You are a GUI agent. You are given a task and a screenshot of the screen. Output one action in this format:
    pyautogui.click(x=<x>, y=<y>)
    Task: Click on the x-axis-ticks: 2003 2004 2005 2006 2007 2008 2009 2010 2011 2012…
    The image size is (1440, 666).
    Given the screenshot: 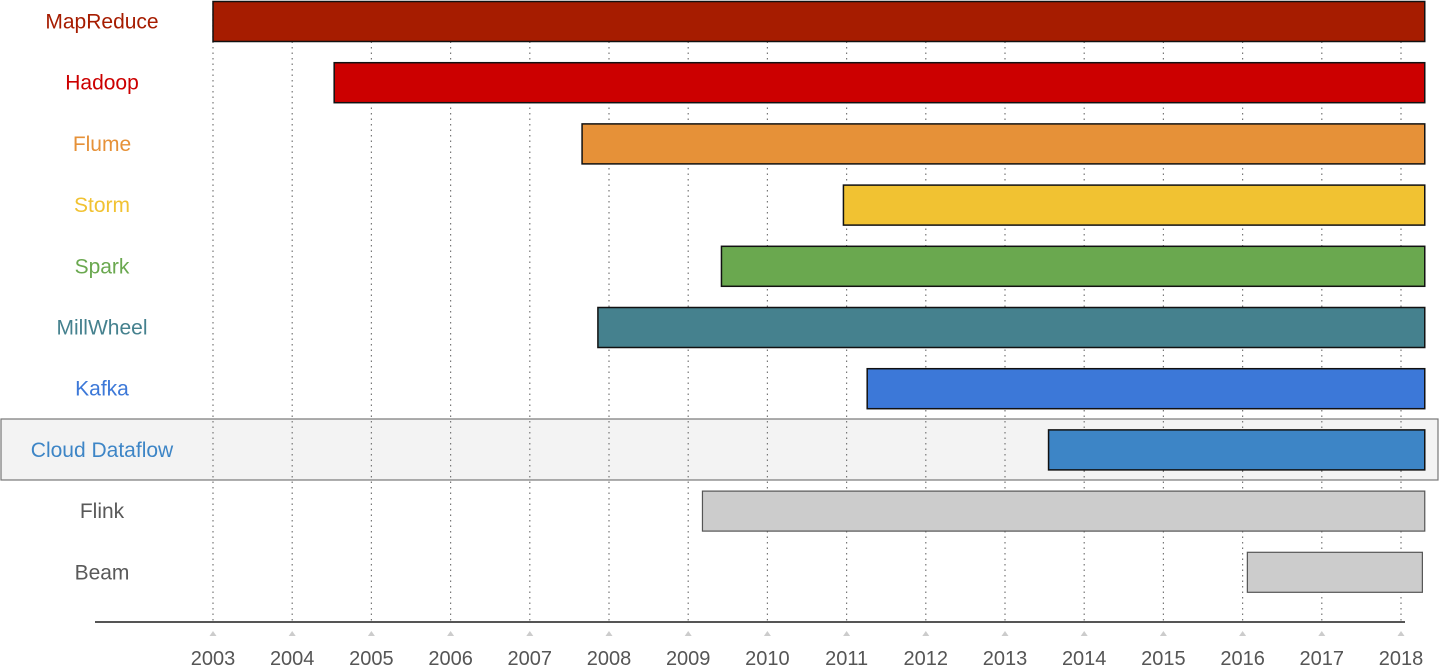 What is the action you would take?
    pyautogui.click(x=807, y=648)
    